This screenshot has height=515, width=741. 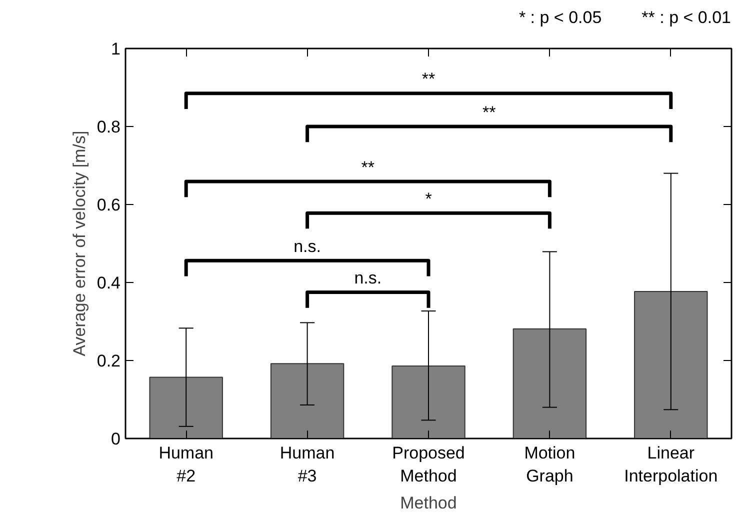 What do you see at coordinates (428, 465) in the screenshot?
I see `x-tick-label: Proposed Method` at bounding box center [428, 465].